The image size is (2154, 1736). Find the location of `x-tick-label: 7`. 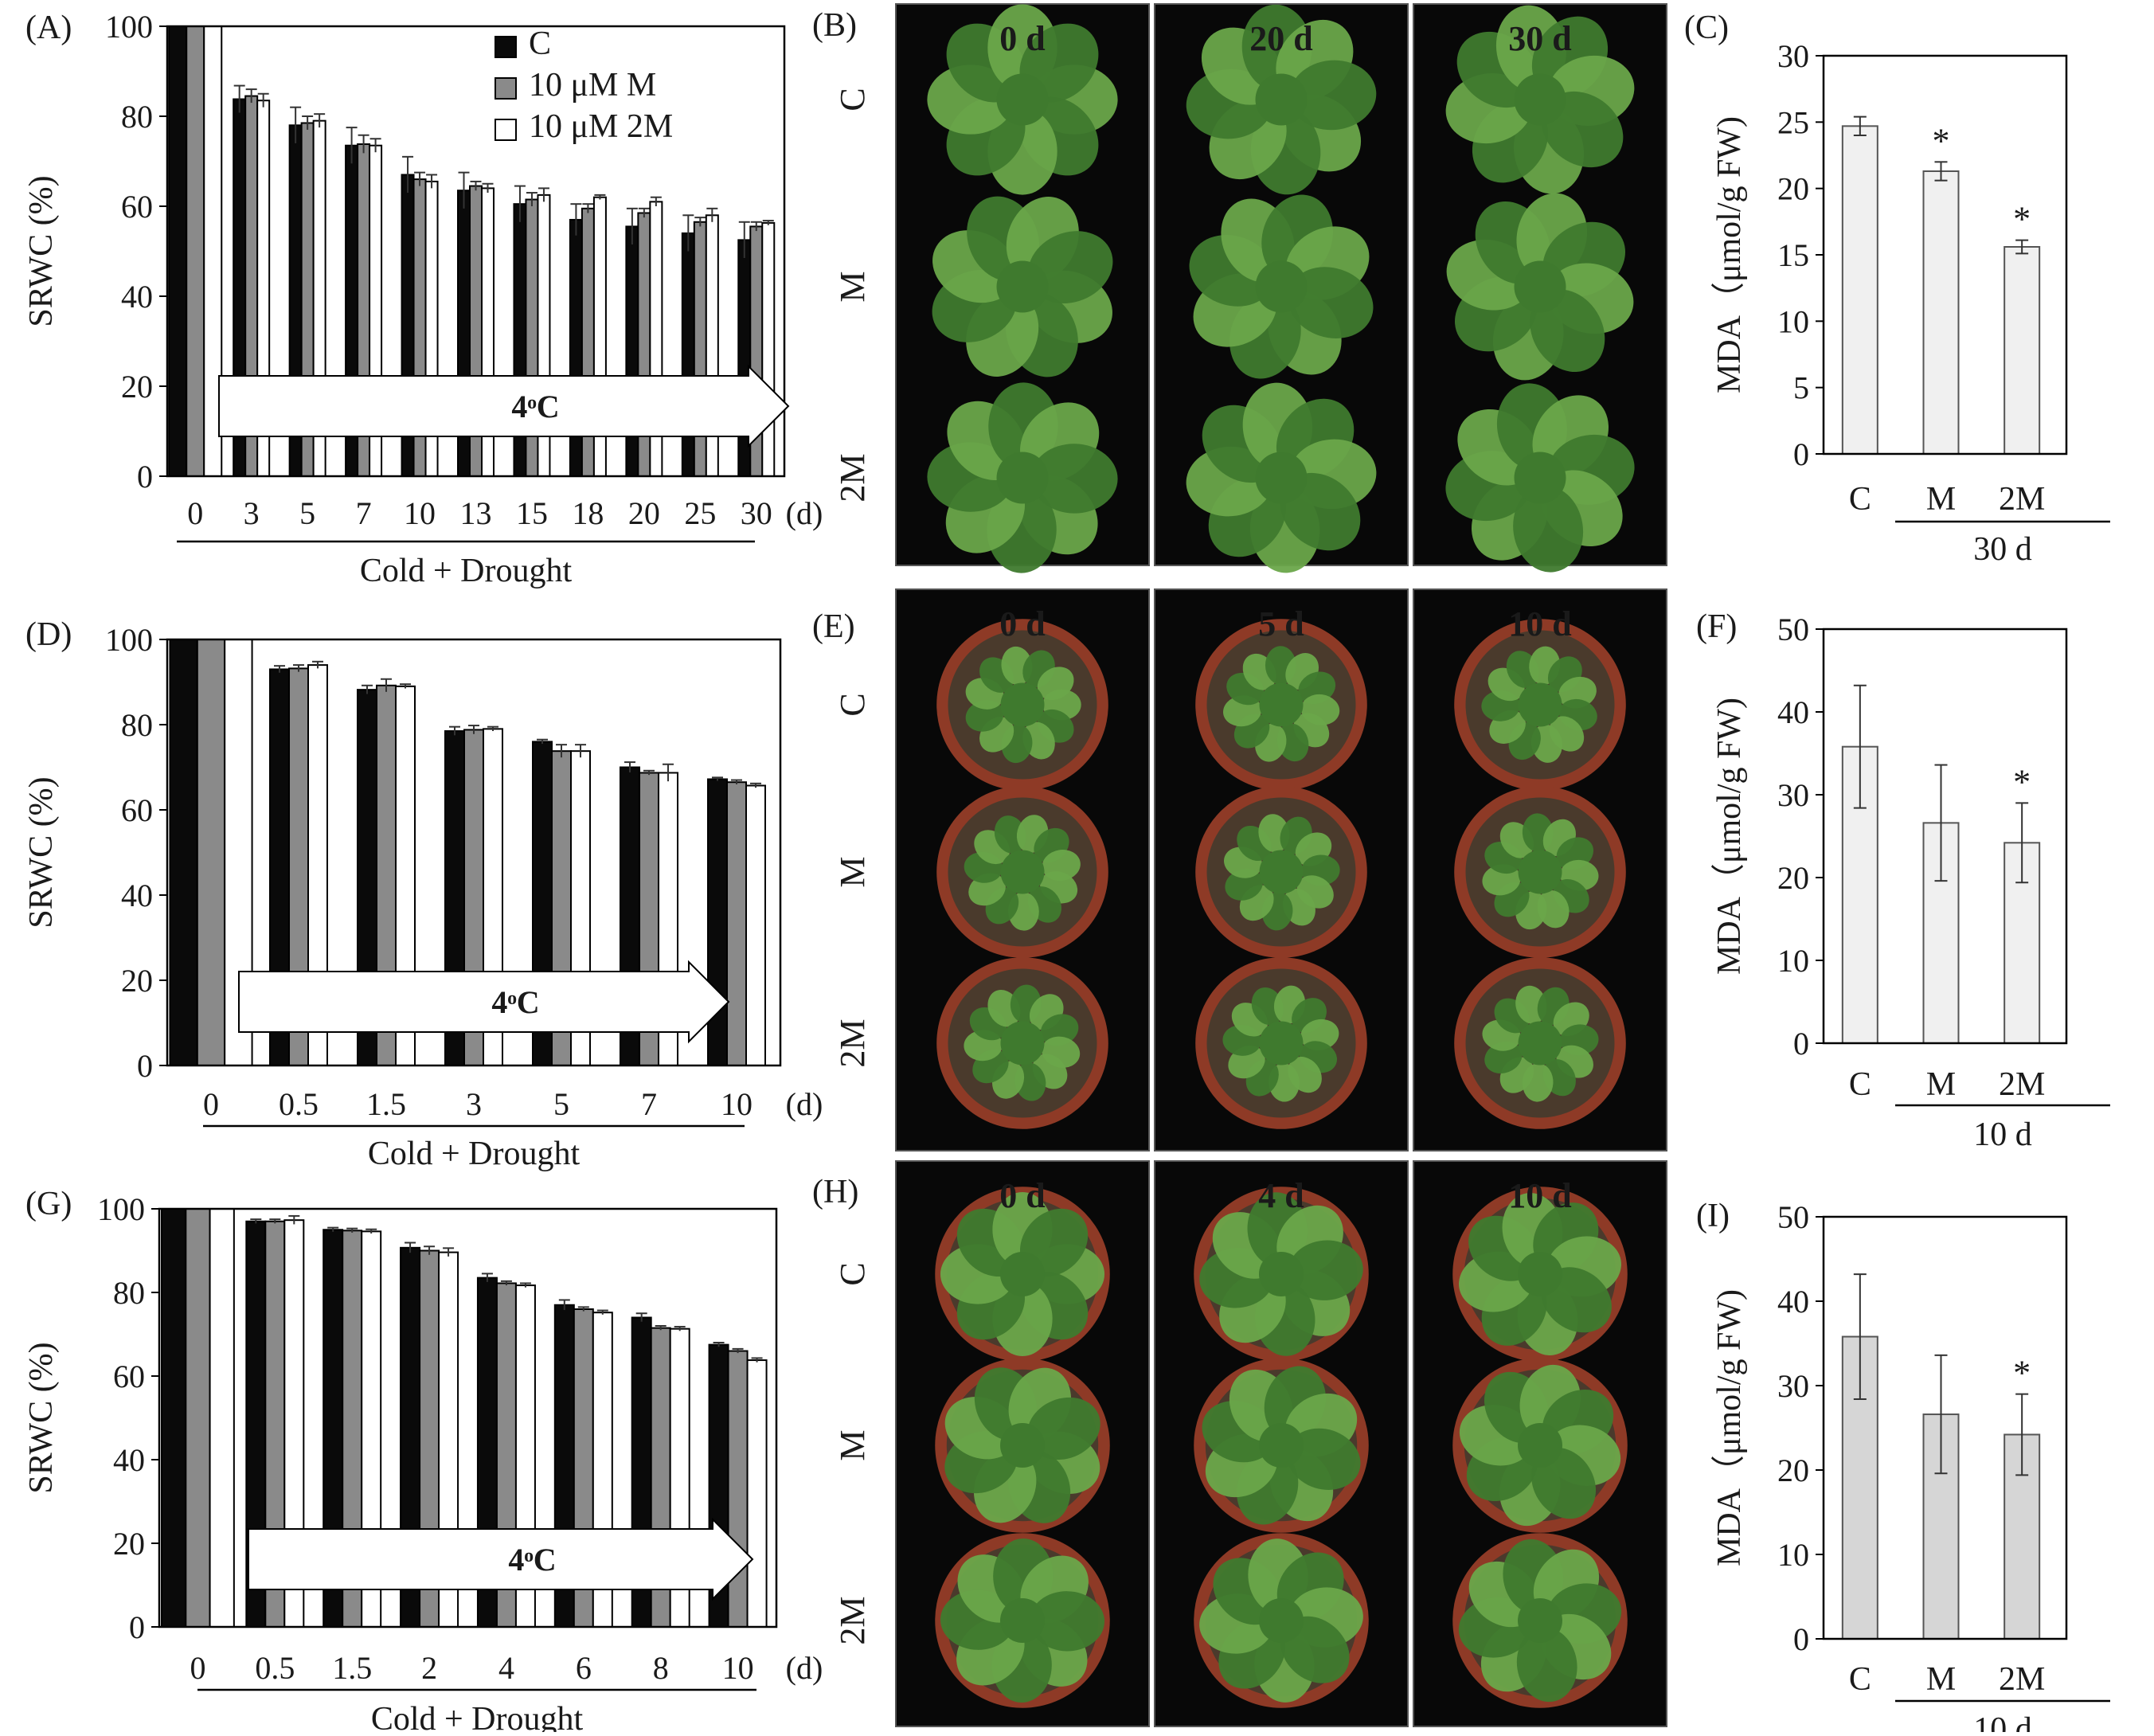

x-tick-label: 7 is located at coordinates (649, 1104).